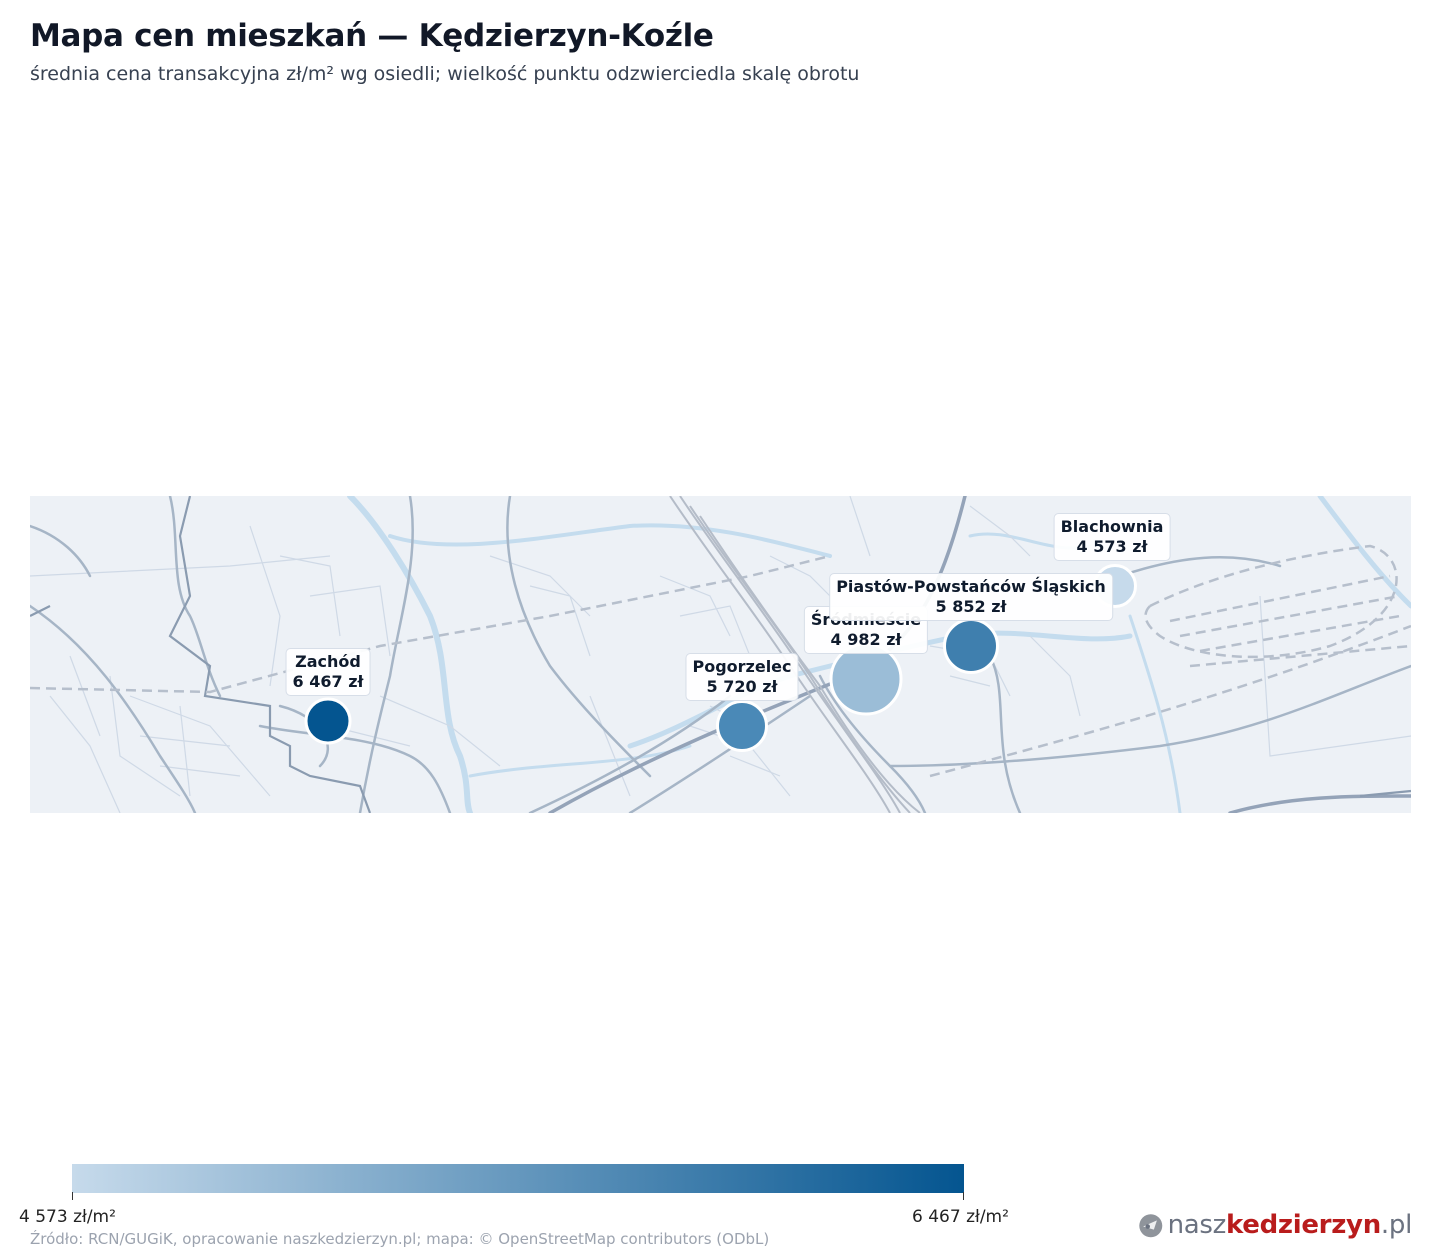 The width and height of the screenshot is (1440, 1260). Describe the element at coordinates (971, 586) in the screenshot. I see `district-name: Piastów-Powstańców Śląskich` at that location.